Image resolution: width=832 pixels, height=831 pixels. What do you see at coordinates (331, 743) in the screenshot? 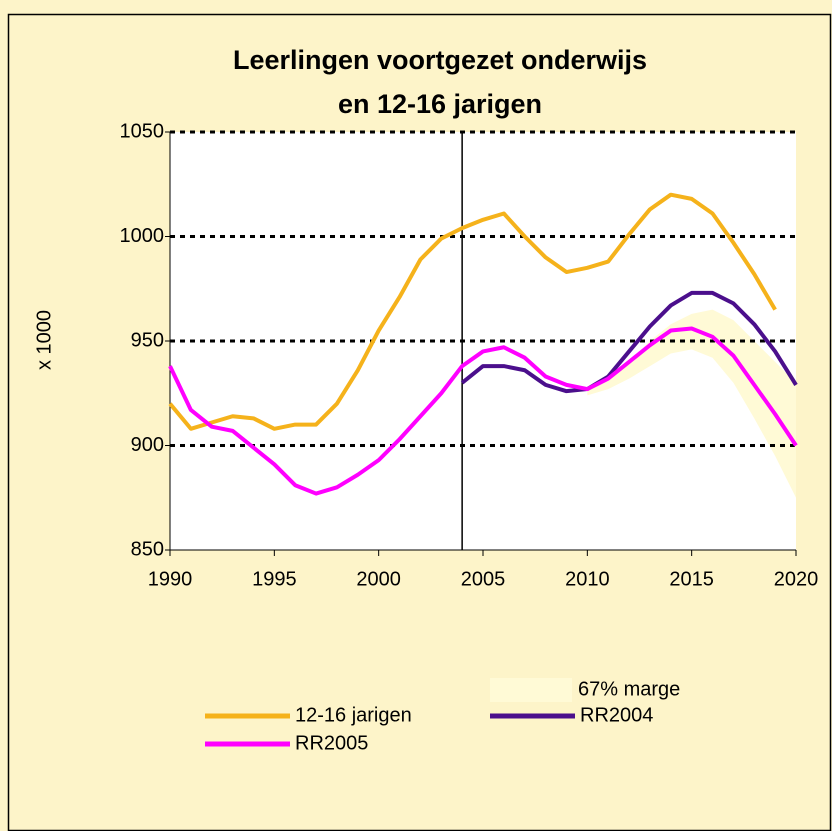
I see `legend-label: RR2005` at bounding box center [331, 743].